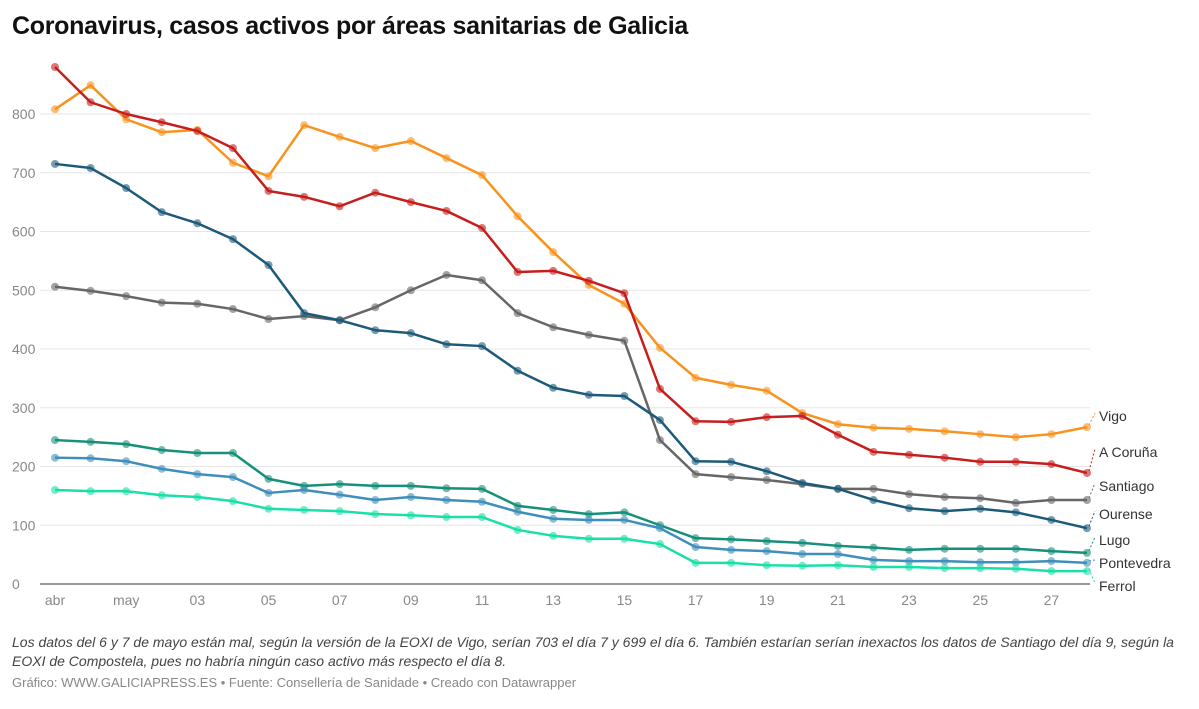 The width and height of the screenshot is (1199, 709). Describe the element at coordinates (24, 349) in the screenshot. I see `y-tick-label: 400` at that location.